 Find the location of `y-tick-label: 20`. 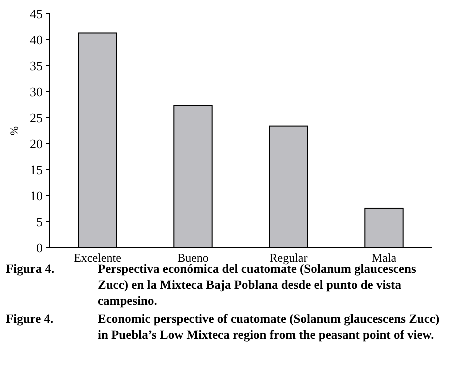

y-tick-label: 20 is located at coordinates (36, 144).